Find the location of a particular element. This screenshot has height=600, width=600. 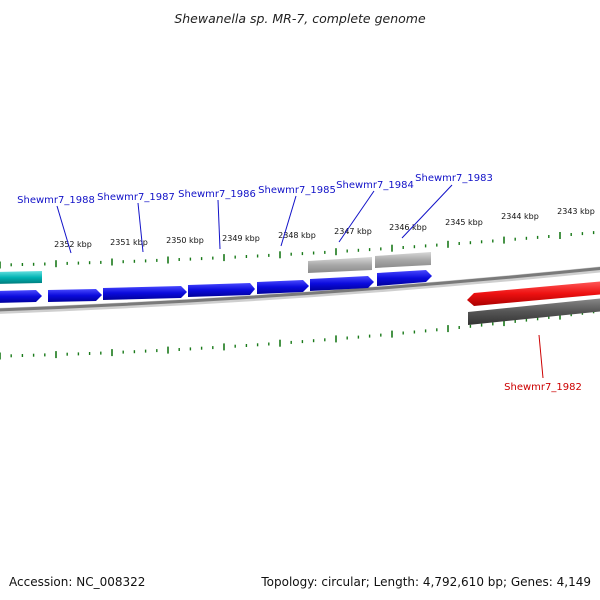

gene-label-1986: Shewmr7_1986 is located at coordinates (217, 194).